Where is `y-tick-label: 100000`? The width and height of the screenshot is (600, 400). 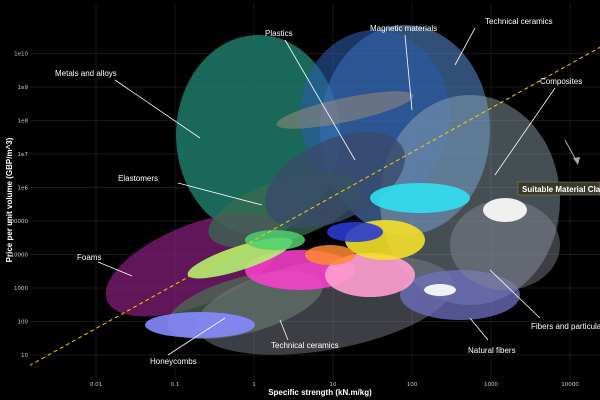
y-tick-label: 100000 is located at coordinates (17, 222).